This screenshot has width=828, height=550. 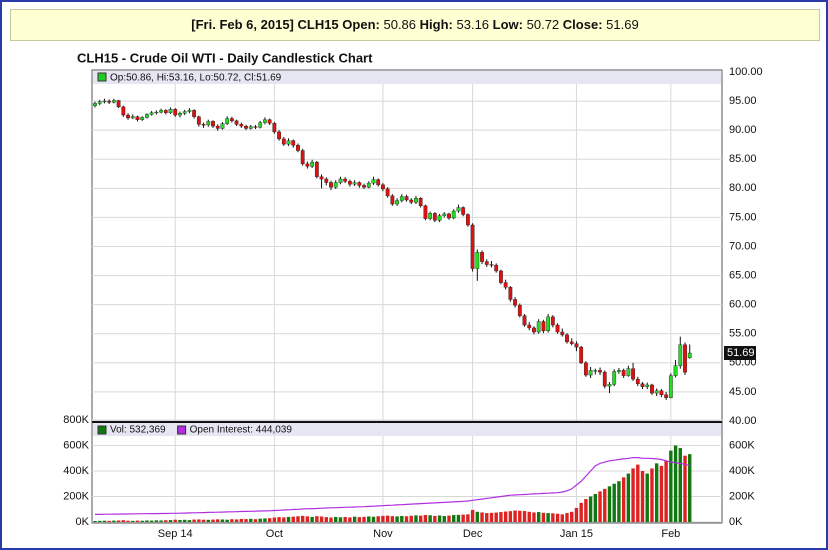 What do you see at coordinates (746, 72) in the screenshot?
I see `y-tick-label: 100.00` at bounding box center [746, 72].